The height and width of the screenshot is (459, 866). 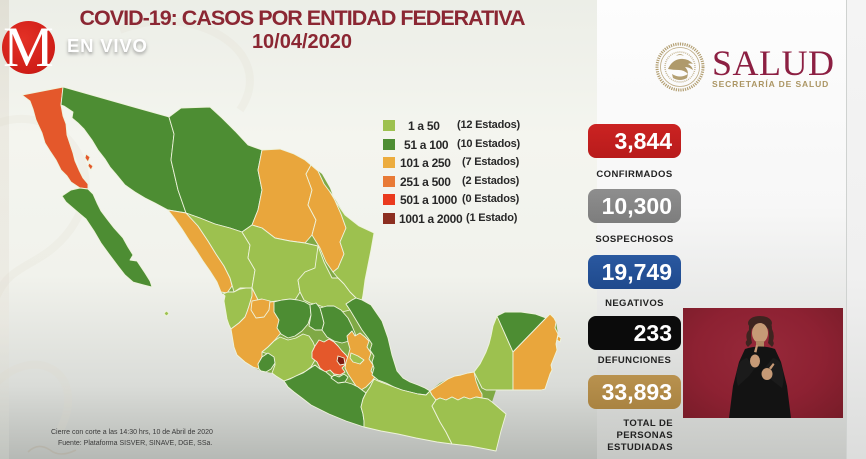 What do you see at coordinates (773, 63) in the screenshot?
I see `svg-text: SALUD` at bounding box center [773, 63].